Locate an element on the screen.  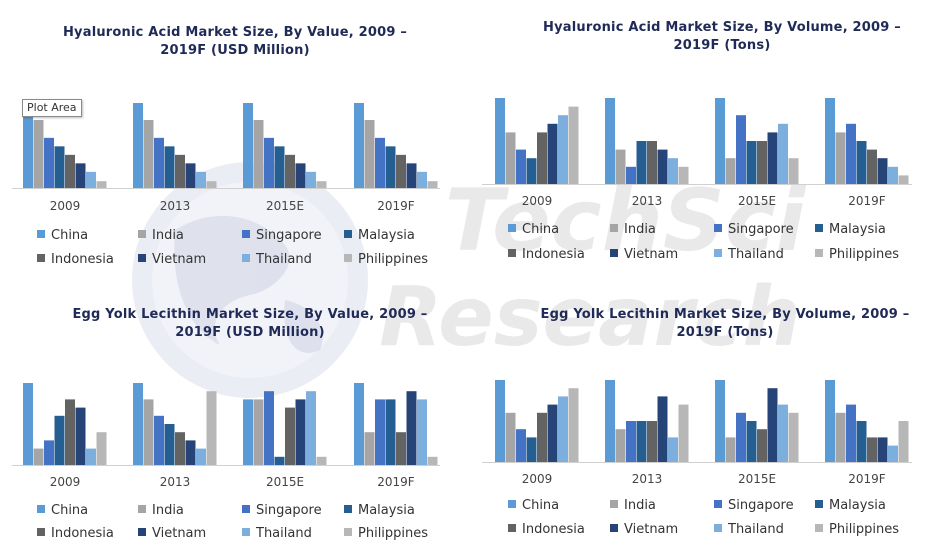
bar-malaysia-2013 is located at coordinates (169, 167).